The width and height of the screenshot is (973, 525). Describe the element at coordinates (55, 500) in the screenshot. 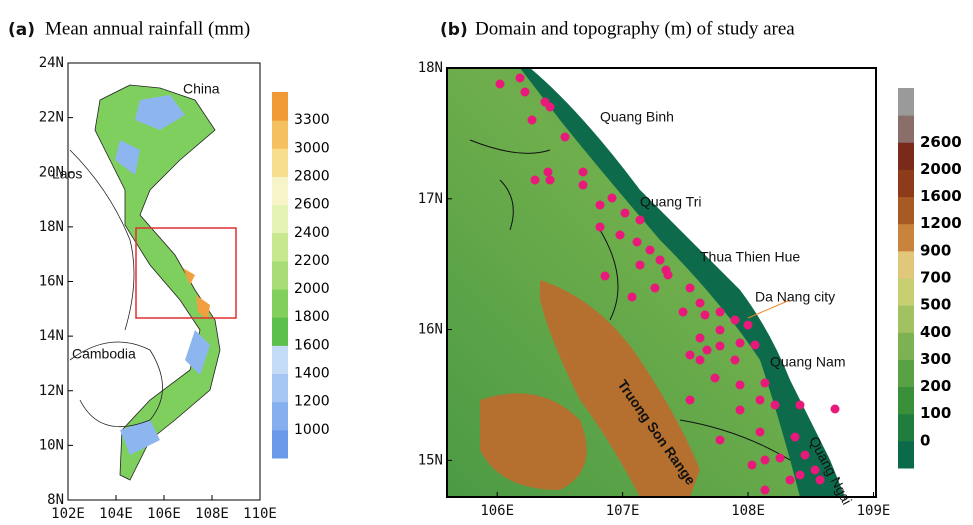

I see `y-tick-label: 8N` at that location.